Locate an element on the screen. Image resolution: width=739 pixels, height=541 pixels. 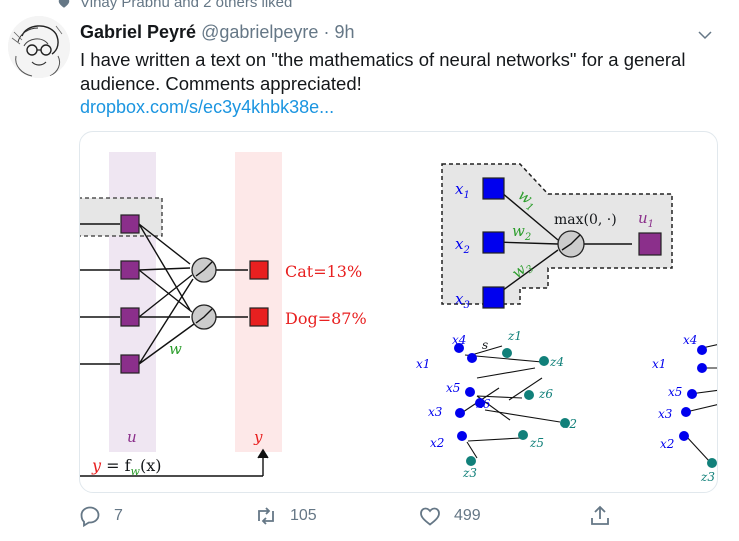
avatar-sketch-icon is located at coordinates (39, 47).